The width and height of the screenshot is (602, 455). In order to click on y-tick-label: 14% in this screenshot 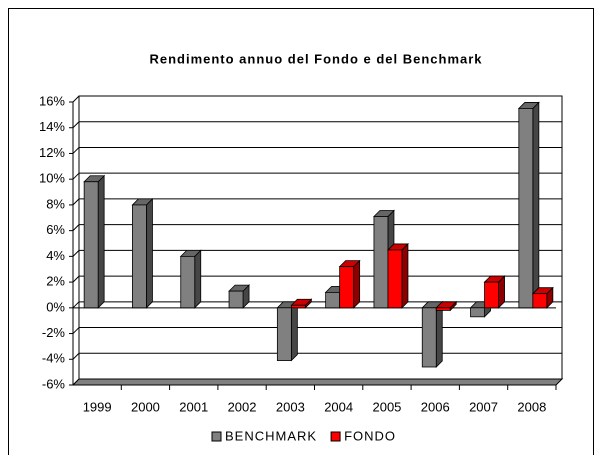, I will do `click(52, 126)`.